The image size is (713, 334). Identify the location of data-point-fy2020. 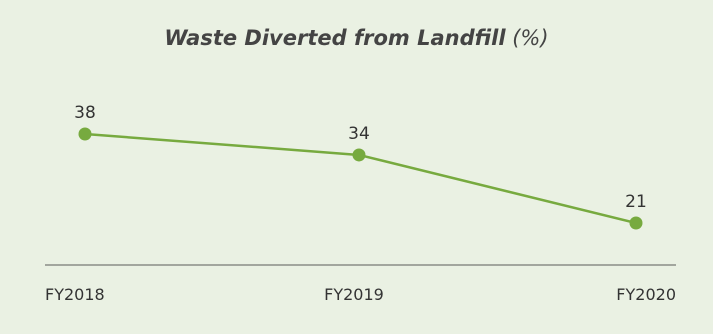
(636, 223).